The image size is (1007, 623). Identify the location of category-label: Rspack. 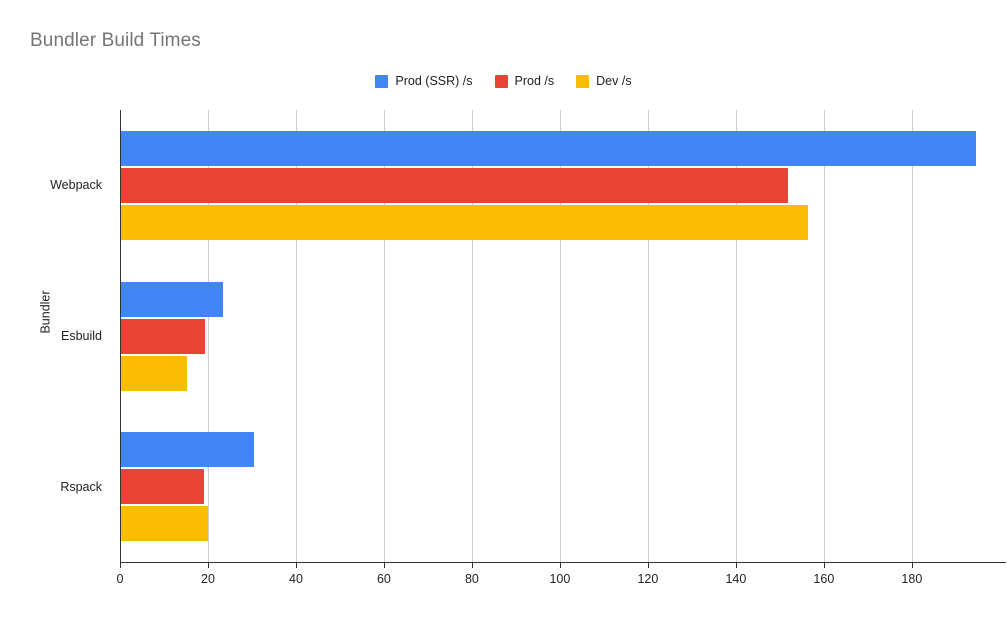
(81, 486).